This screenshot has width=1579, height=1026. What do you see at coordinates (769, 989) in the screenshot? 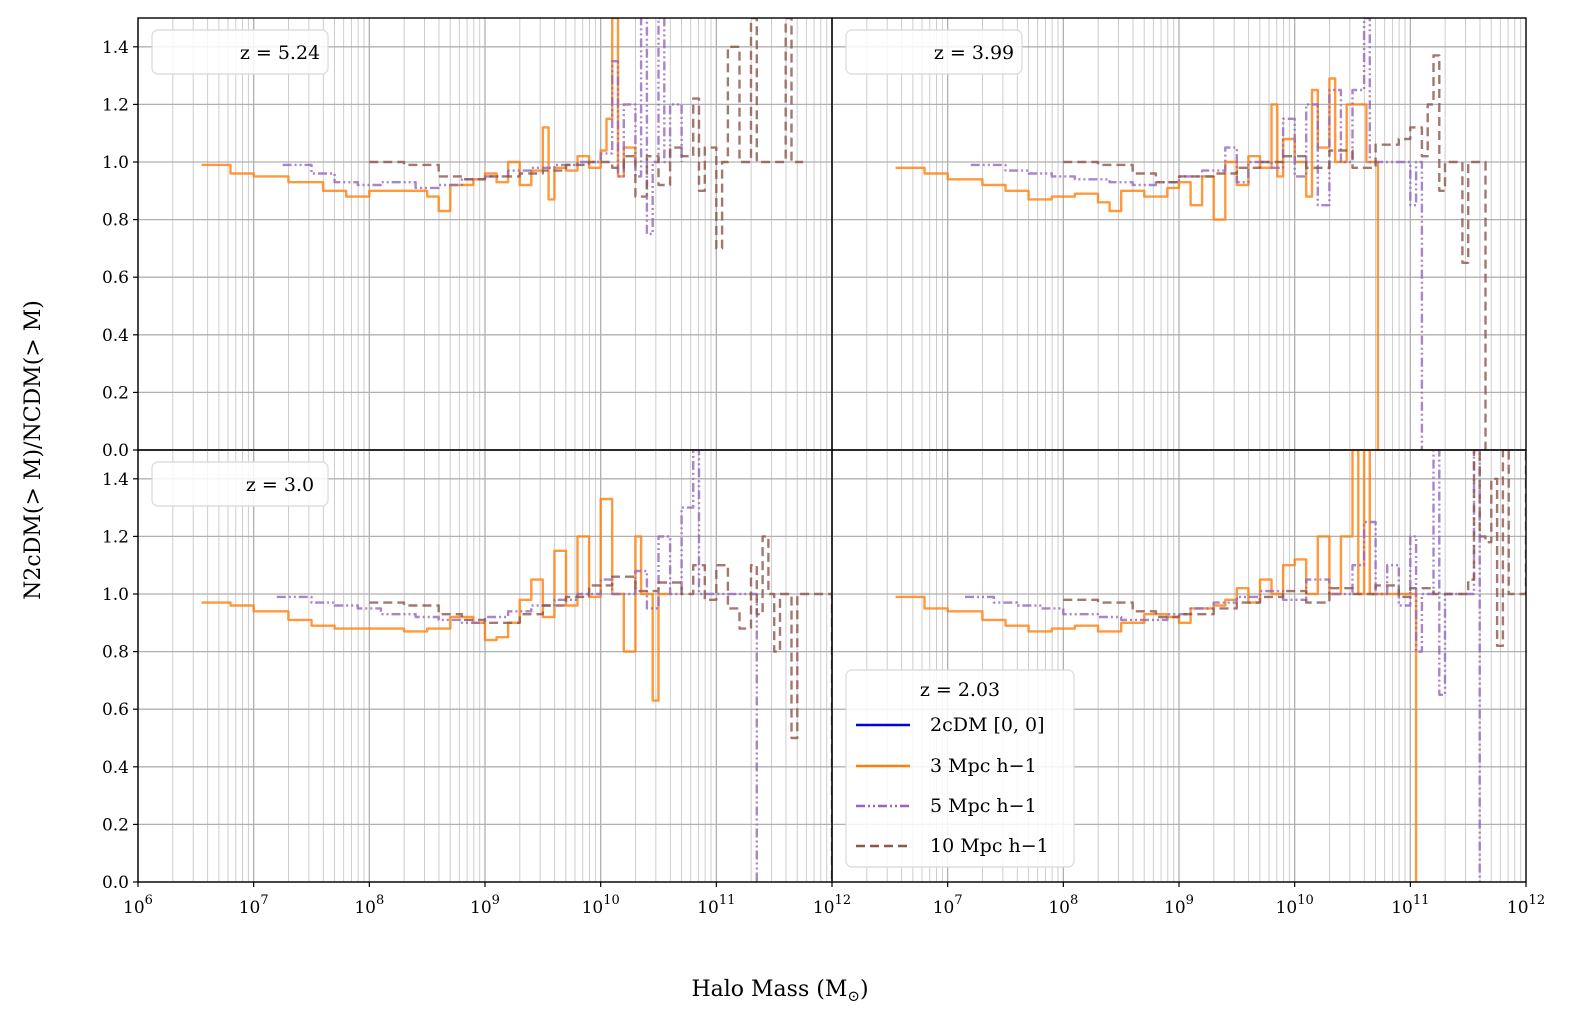
I see `x-axis-title-text: Halo Mass (M` at bounding box center [769, 989].